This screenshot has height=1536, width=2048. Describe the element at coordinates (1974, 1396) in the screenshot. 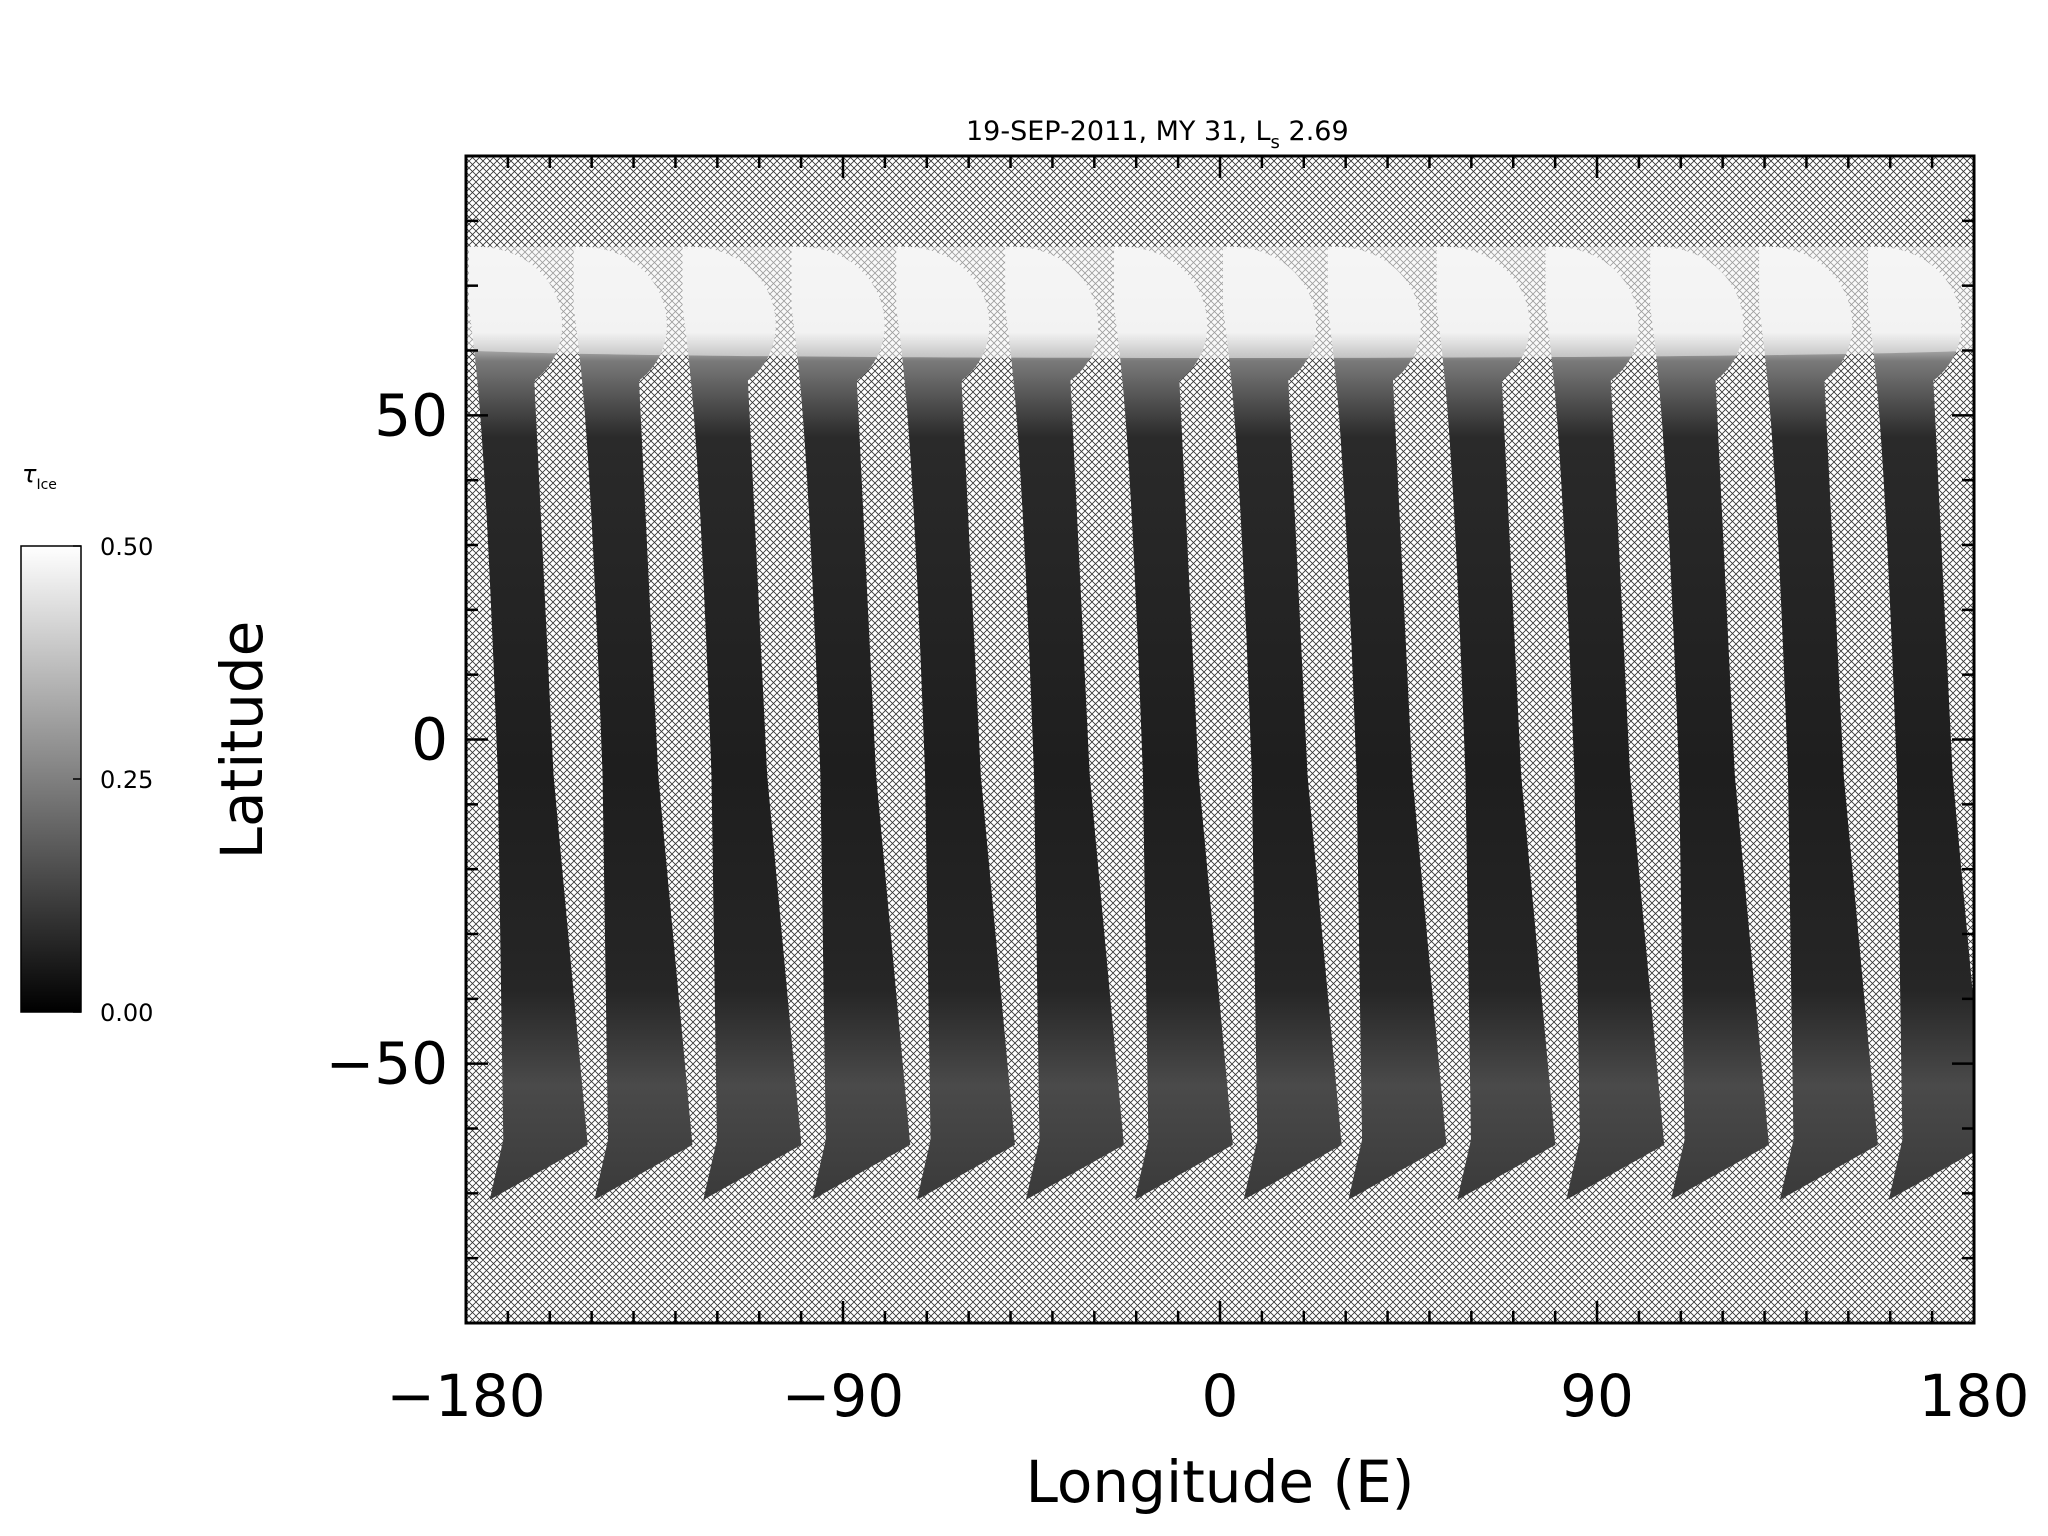

I see `x-tick-label: 180` at that location.